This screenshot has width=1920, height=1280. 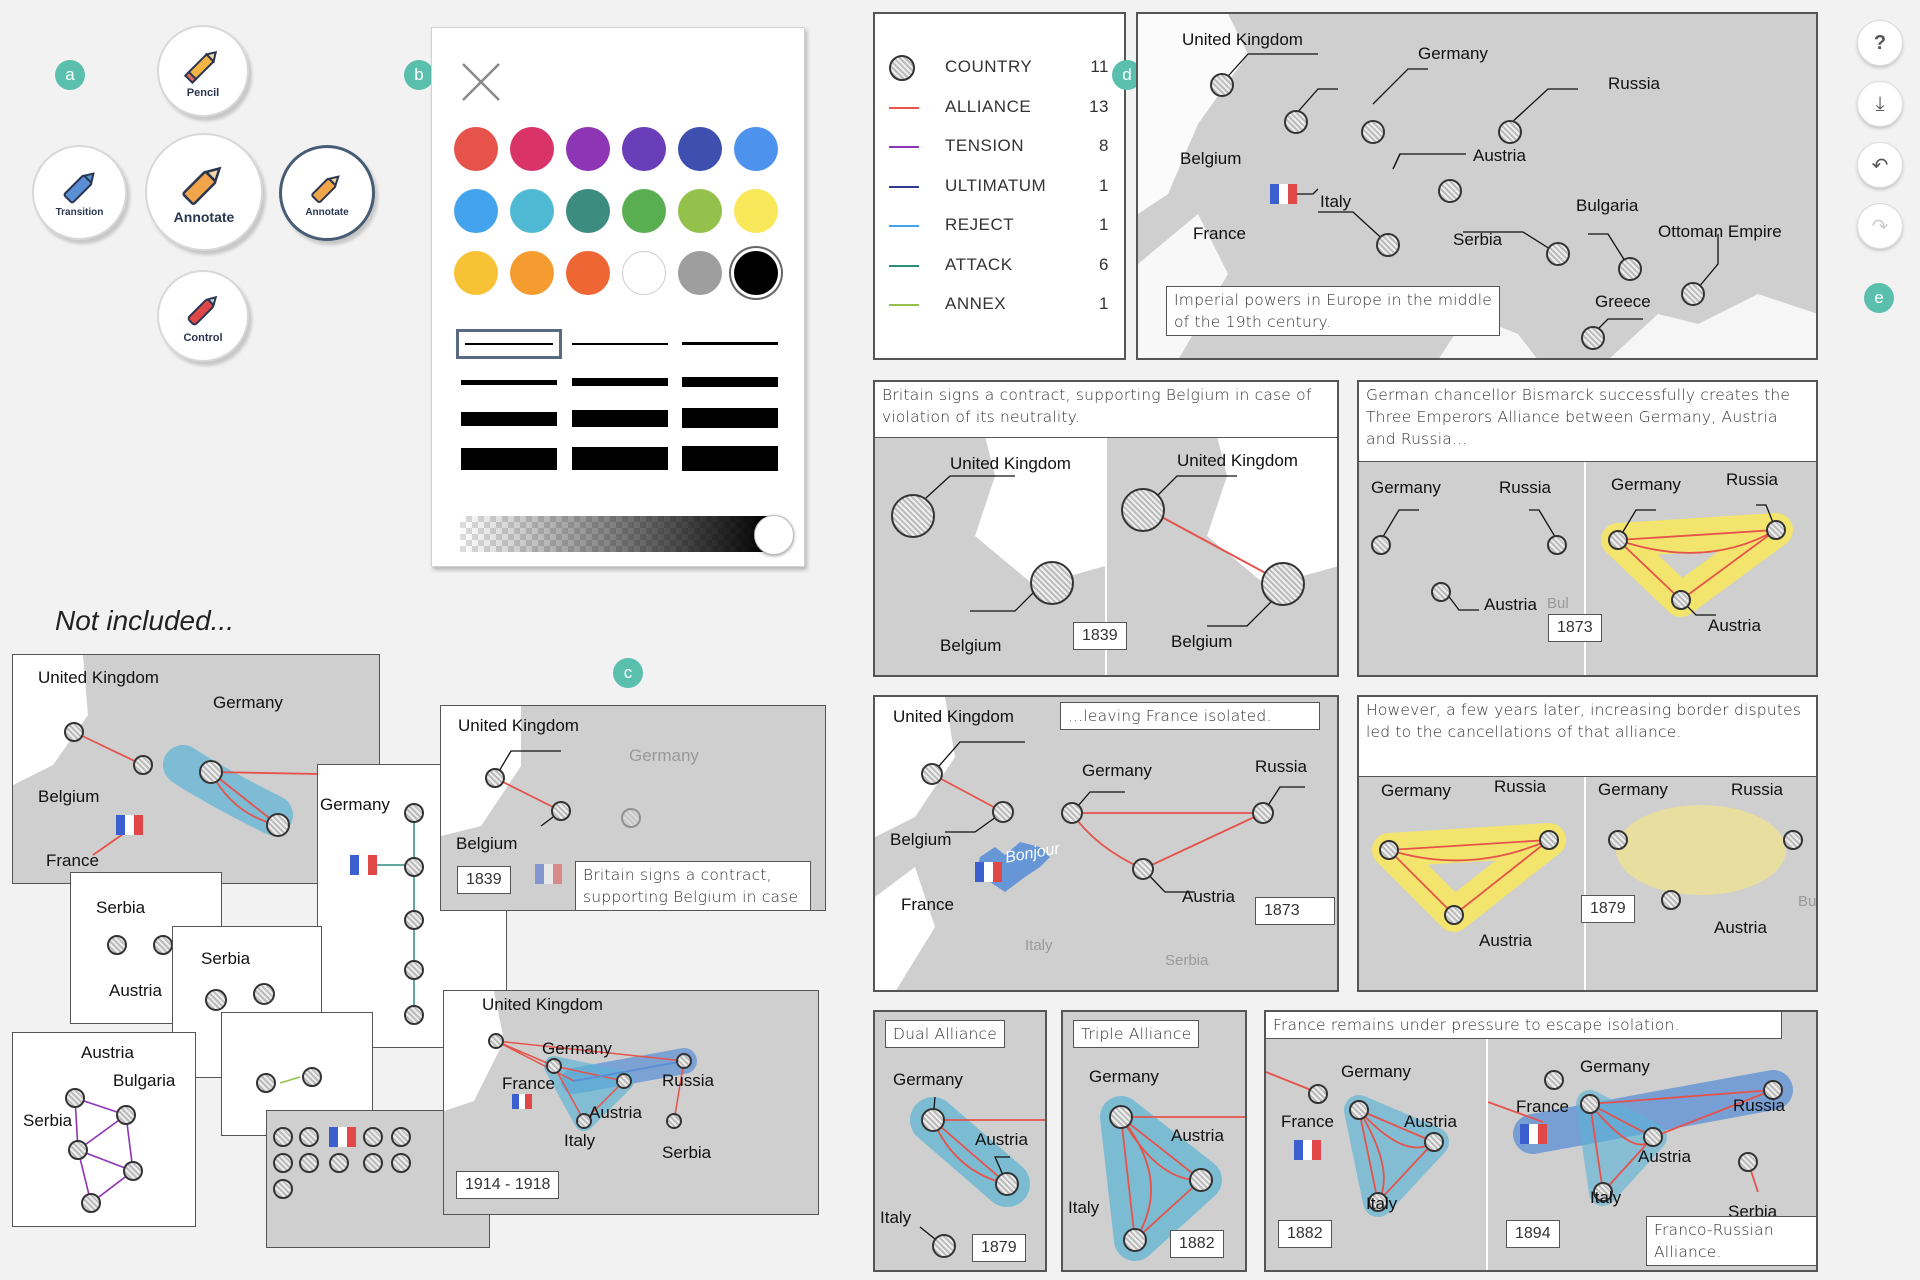 I want to click on transition-tool-button: Transition, so click(x=79, y=192).